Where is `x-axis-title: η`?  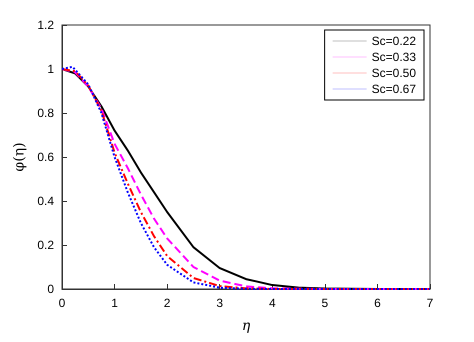 x-axis-title: η is located at coordinates (246, 326).